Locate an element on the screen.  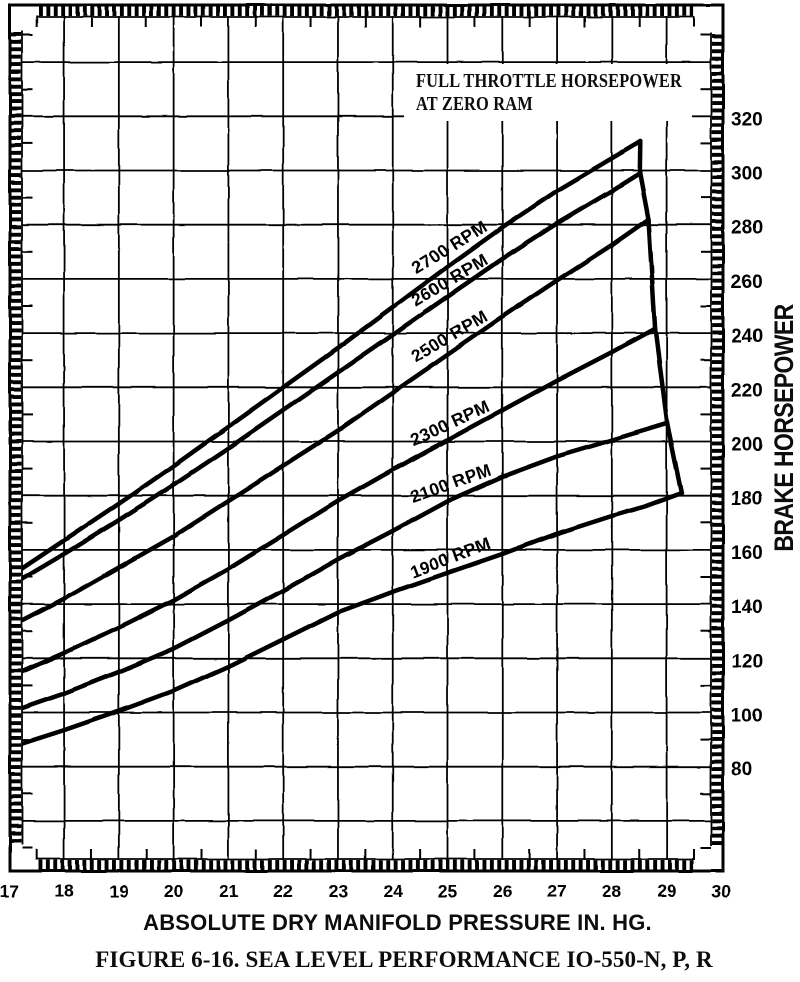
ruler-right is located at coordinates (716, 439).